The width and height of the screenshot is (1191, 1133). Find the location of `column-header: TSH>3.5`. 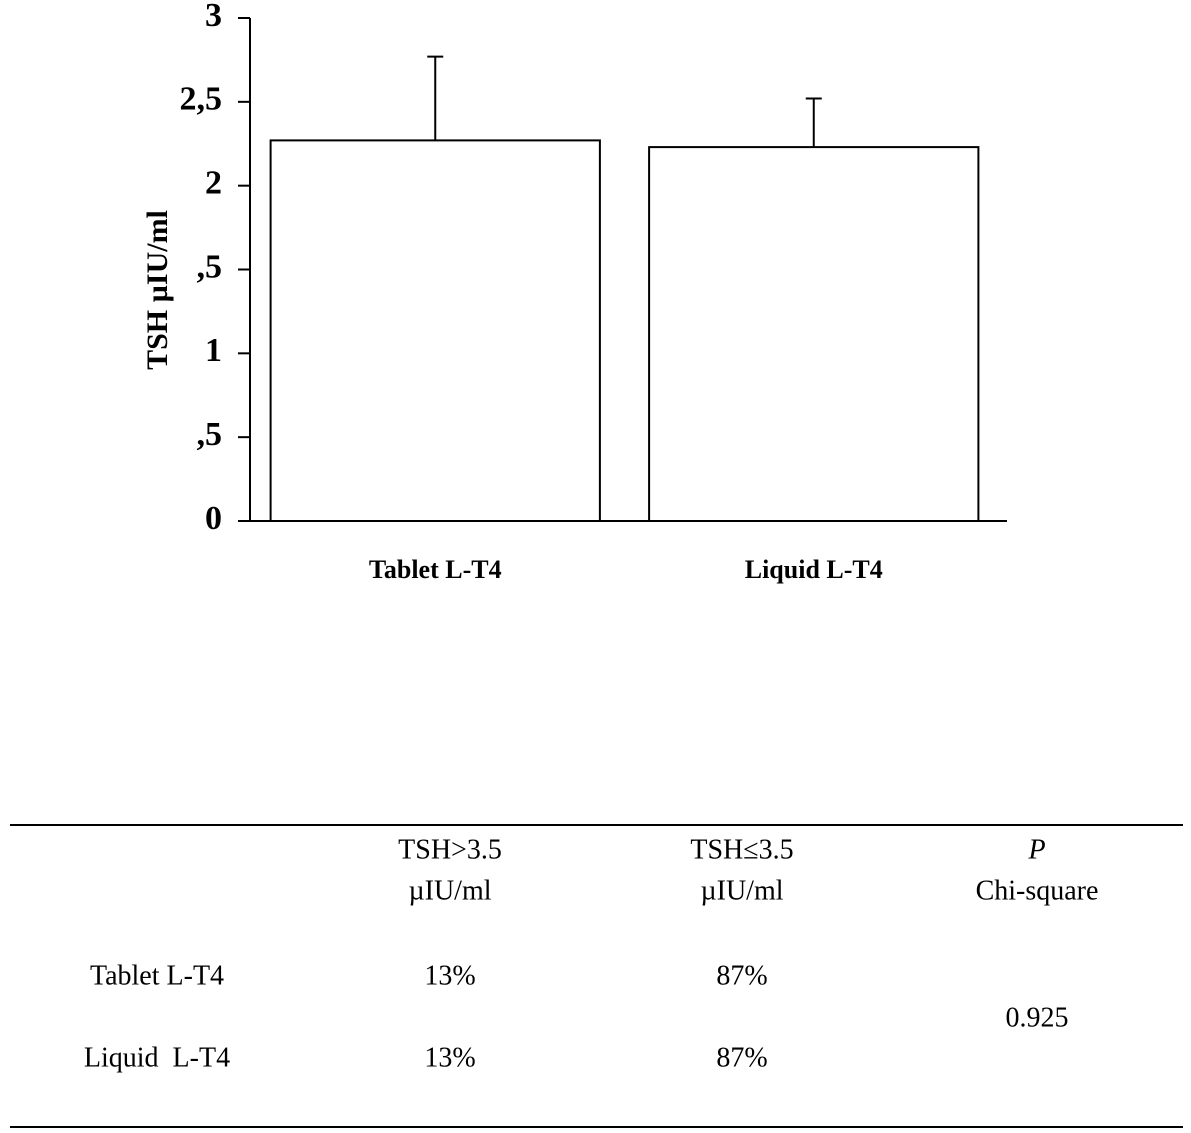

column-header: TSH>3.5 is located at coordinates (450, 849).